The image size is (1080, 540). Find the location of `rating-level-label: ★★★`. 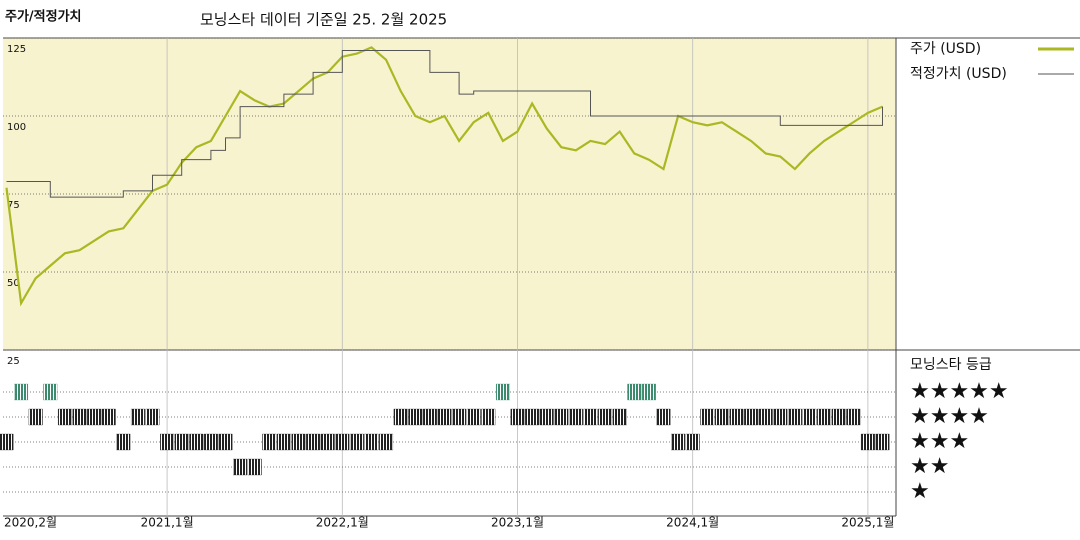

rating-level-label: ★★★ is located at coordinates (939, 441).